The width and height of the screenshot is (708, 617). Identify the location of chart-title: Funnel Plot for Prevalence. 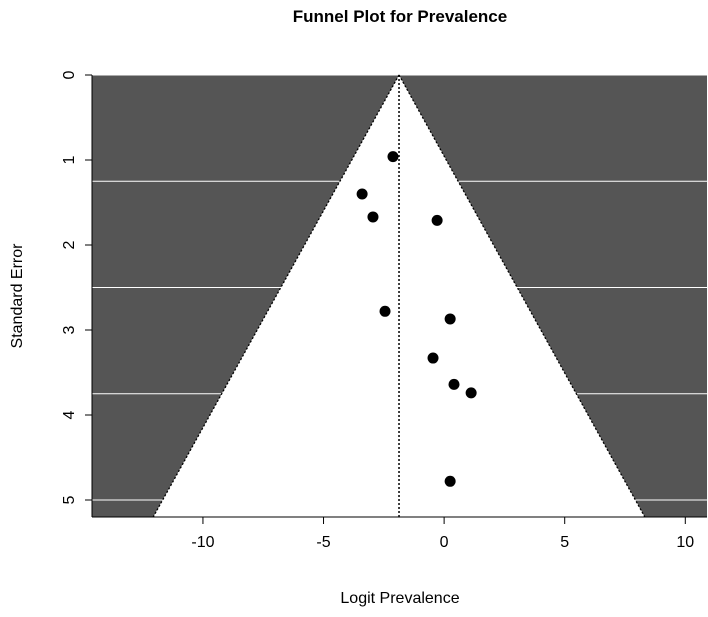
(400, 16).